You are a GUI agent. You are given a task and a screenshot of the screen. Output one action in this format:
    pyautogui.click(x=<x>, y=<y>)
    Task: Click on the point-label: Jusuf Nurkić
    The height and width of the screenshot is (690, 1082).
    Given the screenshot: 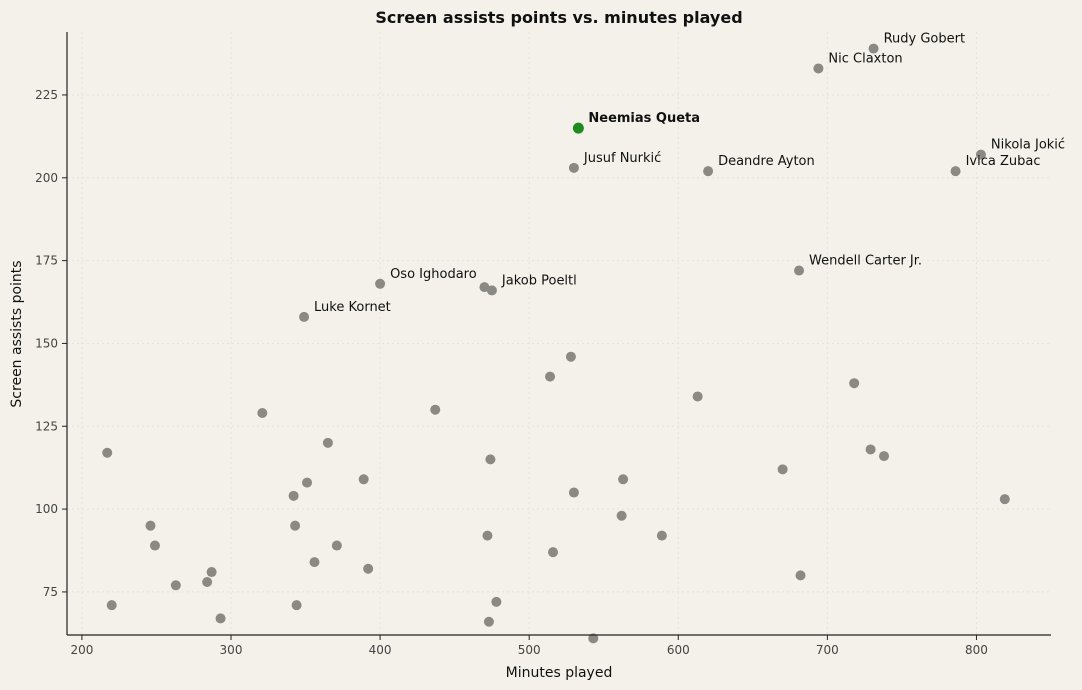 What is the action you would take?
    pyautogui.click(x=622, y=158)
    